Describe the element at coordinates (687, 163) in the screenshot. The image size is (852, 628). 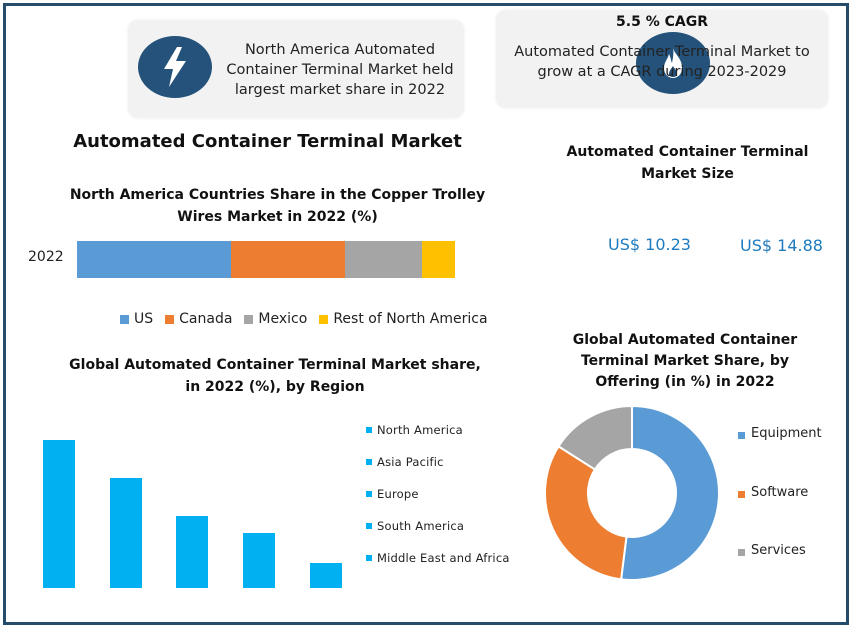
I see `market-size-title: Automated Container Terminal Market Size` at that location.